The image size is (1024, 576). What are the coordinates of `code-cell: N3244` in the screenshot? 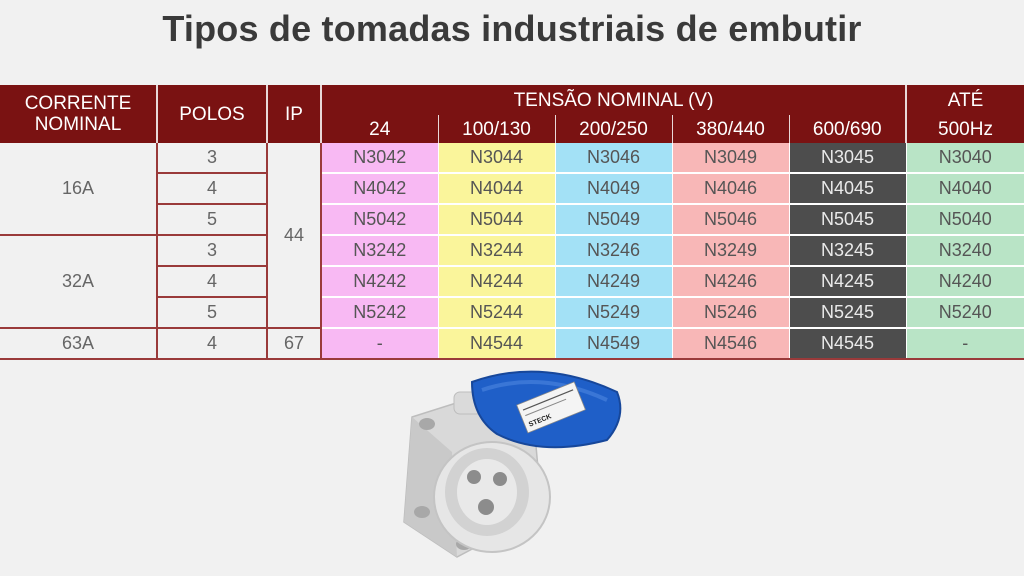 It's located at (497, 251).